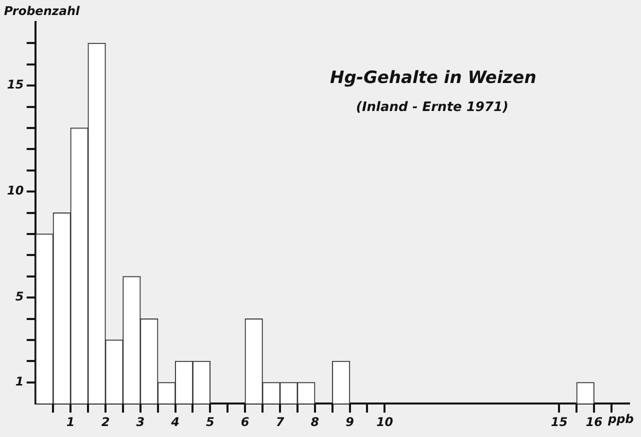 The width and height of the screenshot is (641, 437). What do you see at coordinates (245, 421) in the screenshot?
I see `x-tick-label: 6` at bounding box center [245, 421].